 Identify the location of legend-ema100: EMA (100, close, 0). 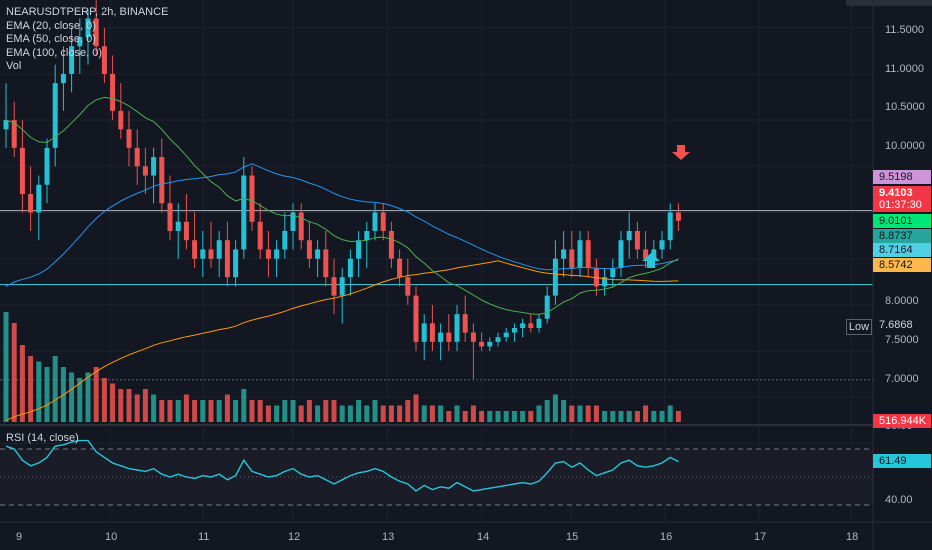
(54, 52).